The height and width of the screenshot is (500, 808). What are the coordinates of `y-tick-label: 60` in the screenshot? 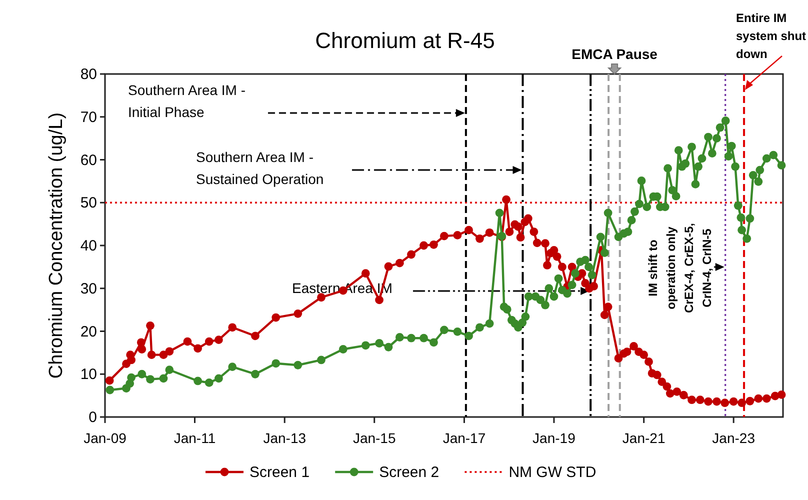 It's located at (88, 160).